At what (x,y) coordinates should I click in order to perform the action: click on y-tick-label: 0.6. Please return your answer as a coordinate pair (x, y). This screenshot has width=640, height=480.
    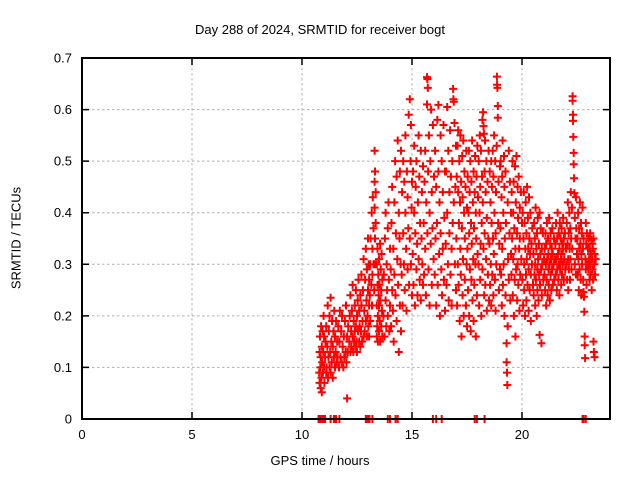
    Looking at the image, I should click on (63, 109).